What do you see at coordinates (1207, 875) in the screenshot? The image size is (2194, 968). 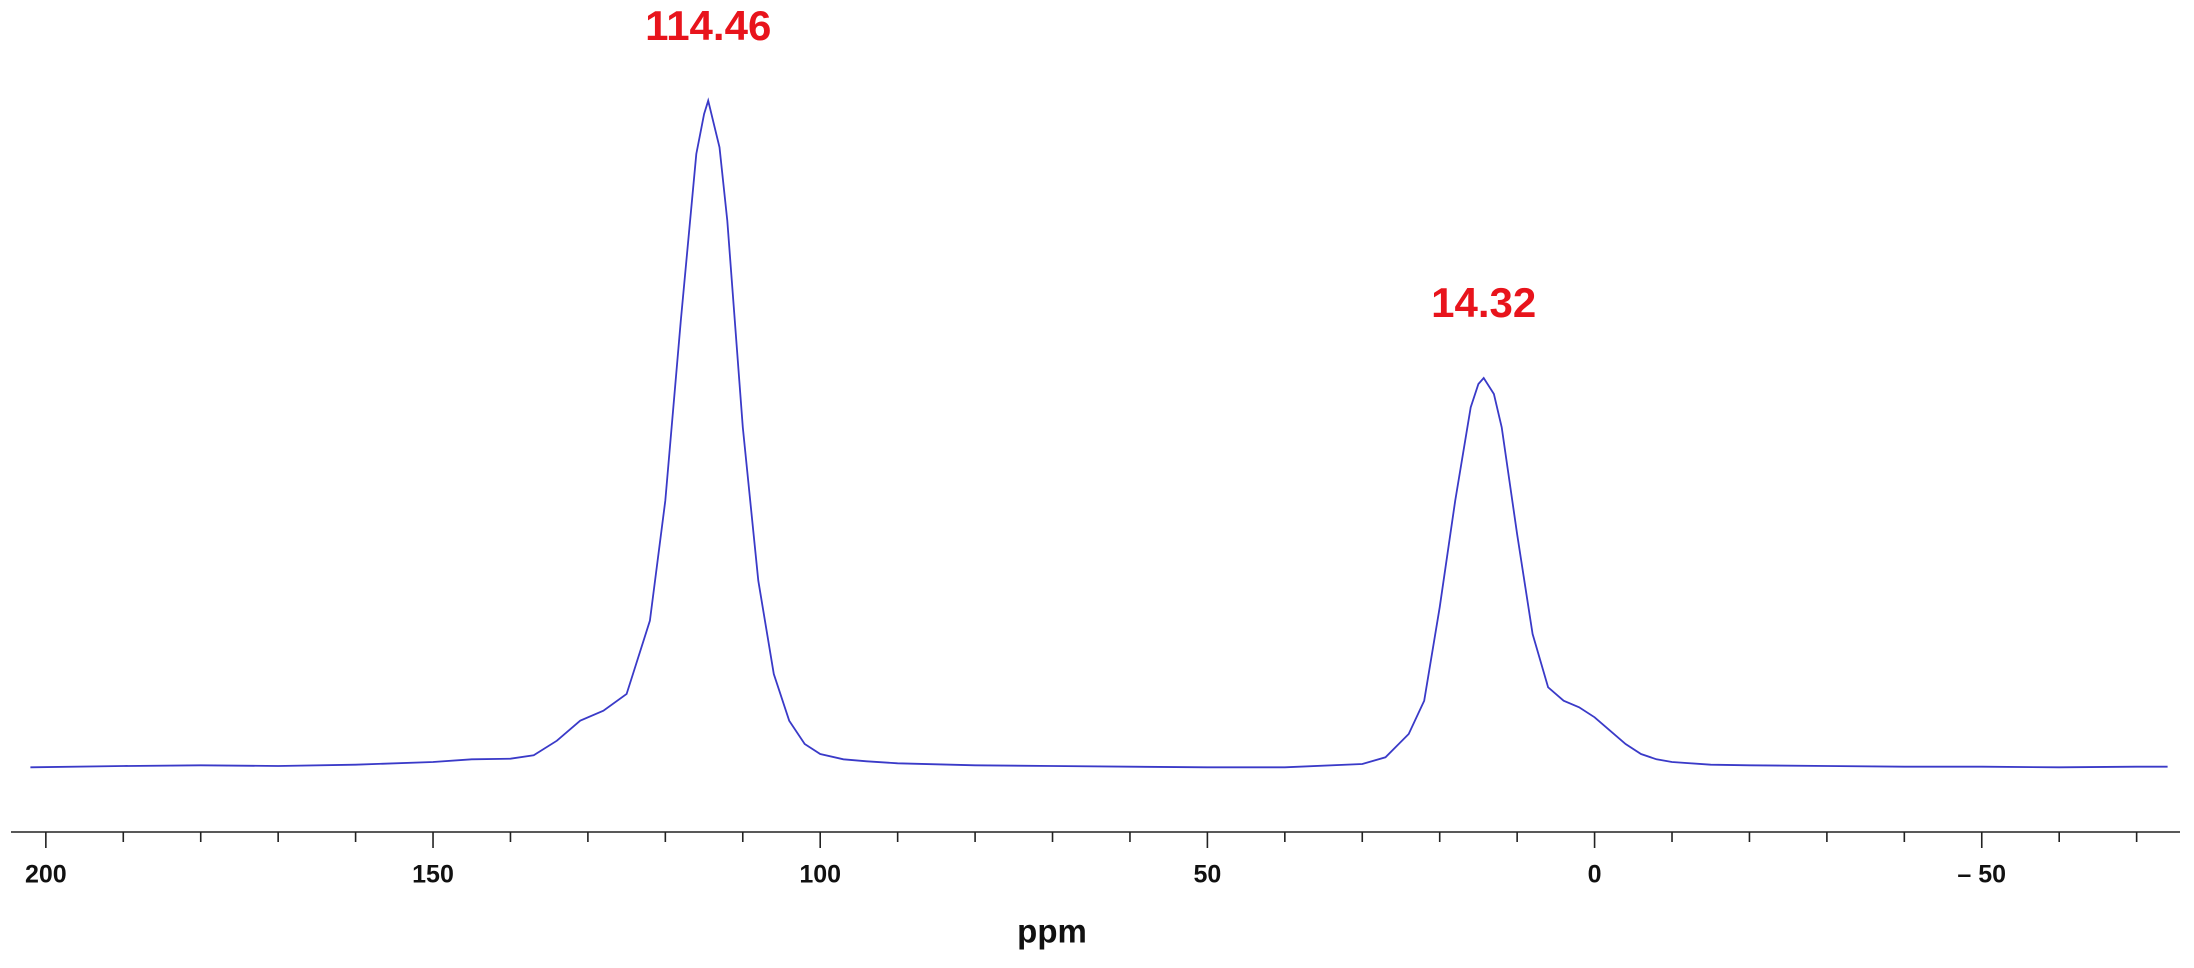 I see `x-tick-label: 50` at bounding box center [1207, 875].